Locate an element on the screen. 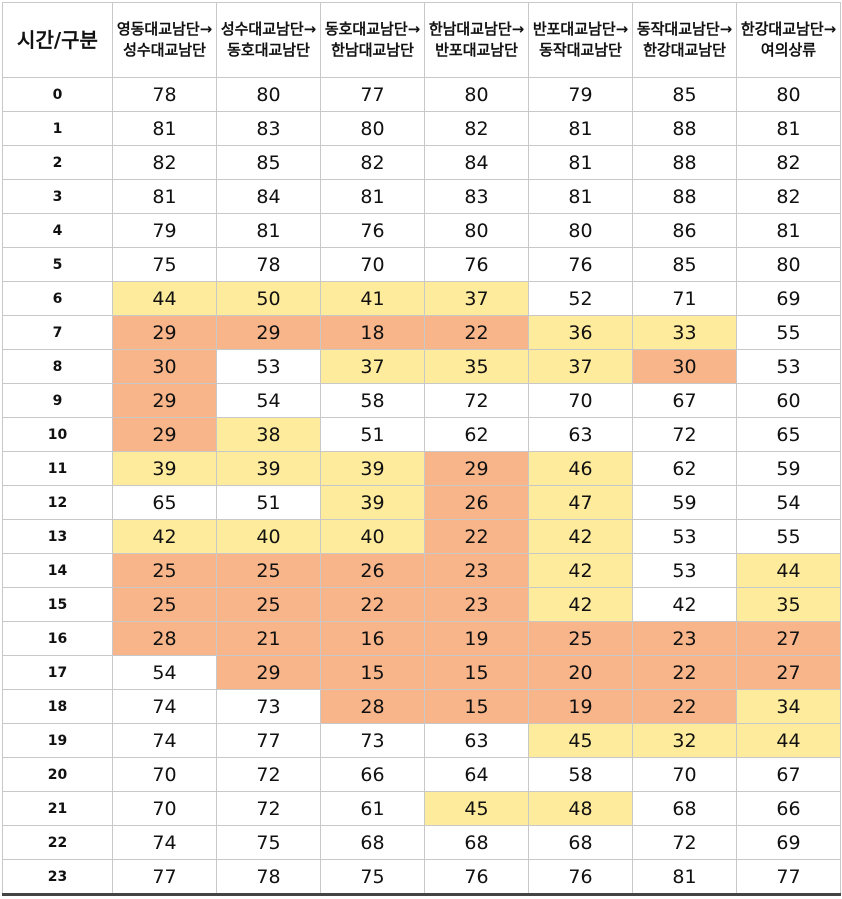 The image size is (842, 899). speed-cell: 20 is located at coordinates (580, 672).